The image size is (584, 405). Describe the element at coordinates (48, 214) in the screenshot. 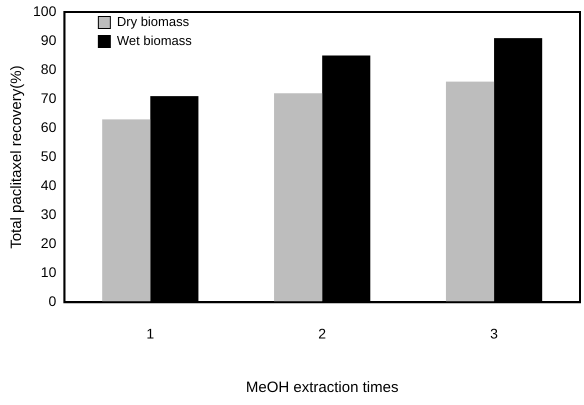

I see `y-tick-label: 30` at that location.